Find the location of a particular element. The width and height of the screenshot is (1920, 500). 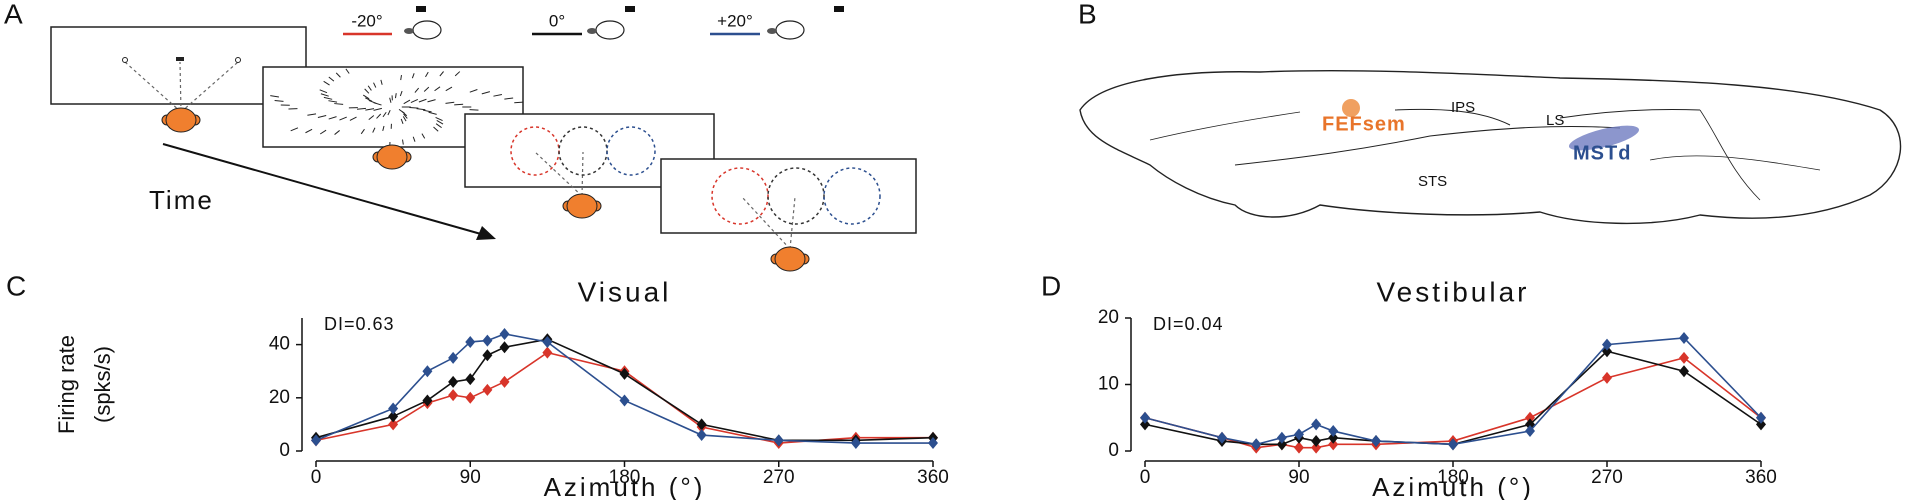

time-label: Time is located at coordinates (181, 200).